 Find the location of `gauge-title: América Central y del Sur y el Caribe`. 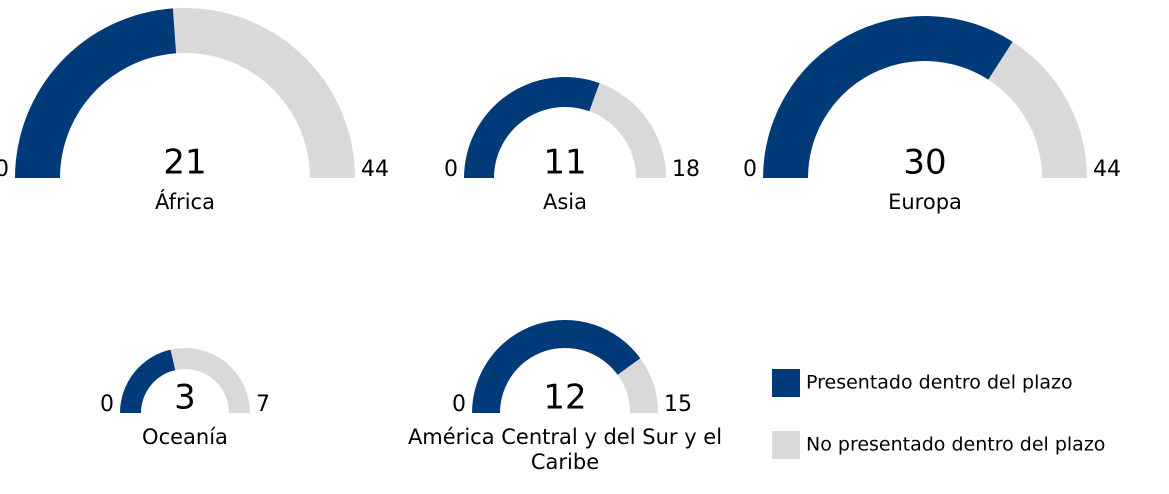

gauge-title: América Central y del Sur y el Caribe is located at coordinates (565, 450).